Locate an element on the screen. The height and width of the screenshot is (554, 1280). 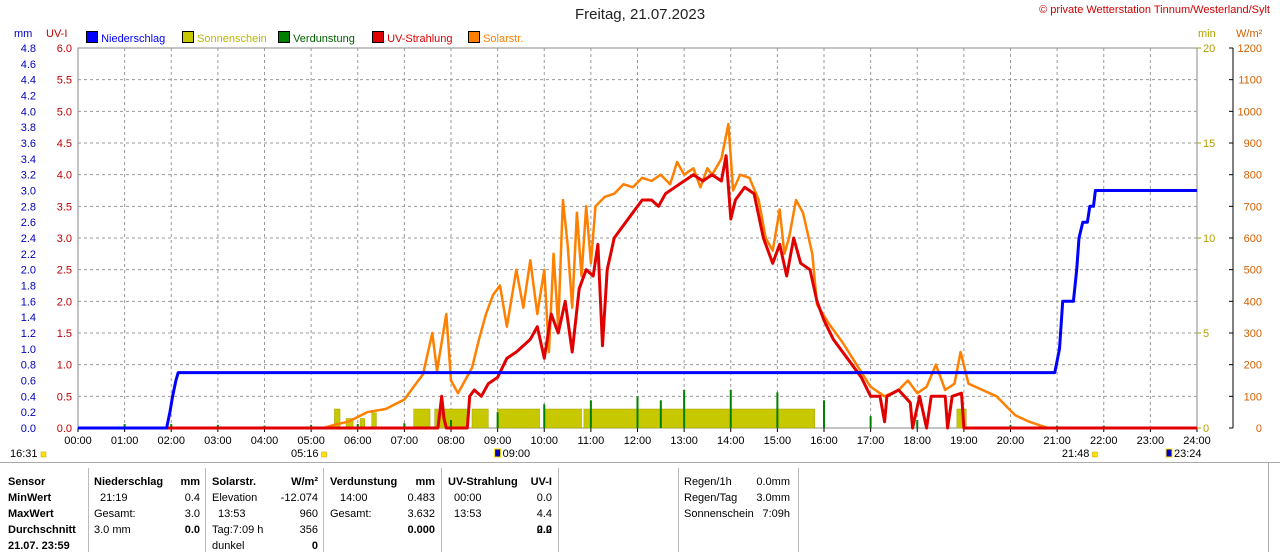
wm2-tick-label: 900 is located at coordinates (1253, 144).